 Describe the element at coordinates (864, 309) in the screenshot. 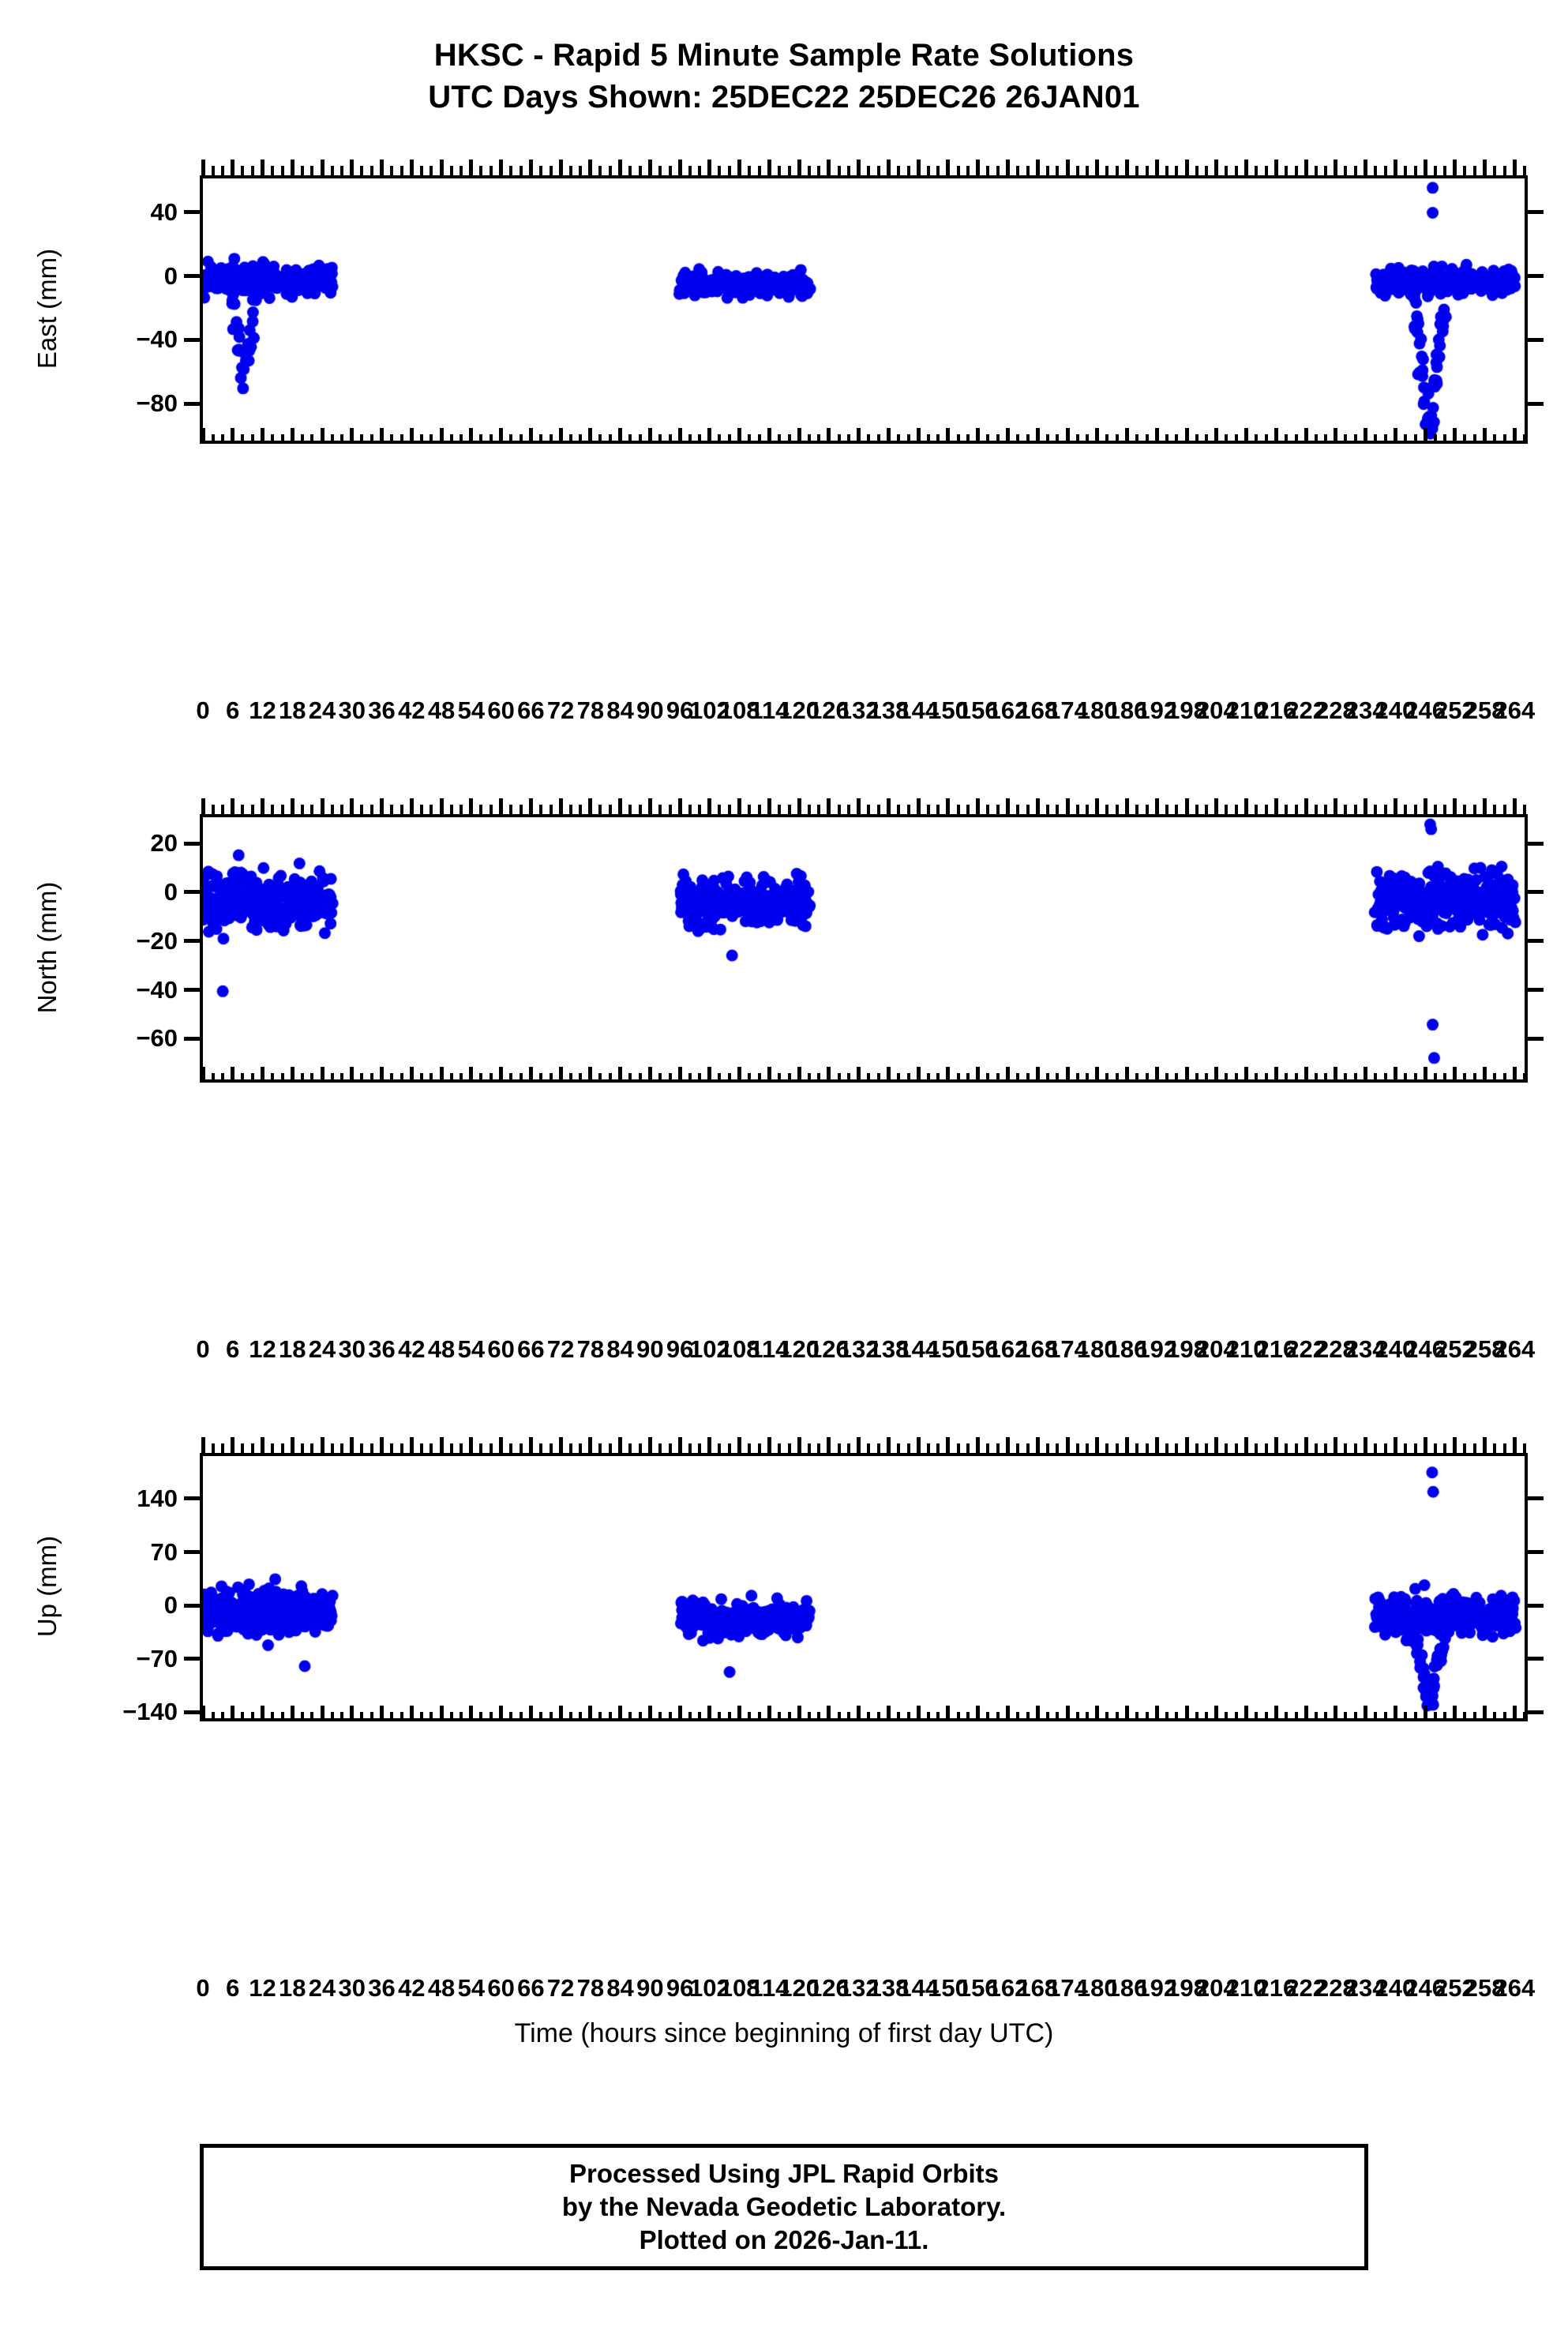

I see `scatter-canvas-east` at that location.